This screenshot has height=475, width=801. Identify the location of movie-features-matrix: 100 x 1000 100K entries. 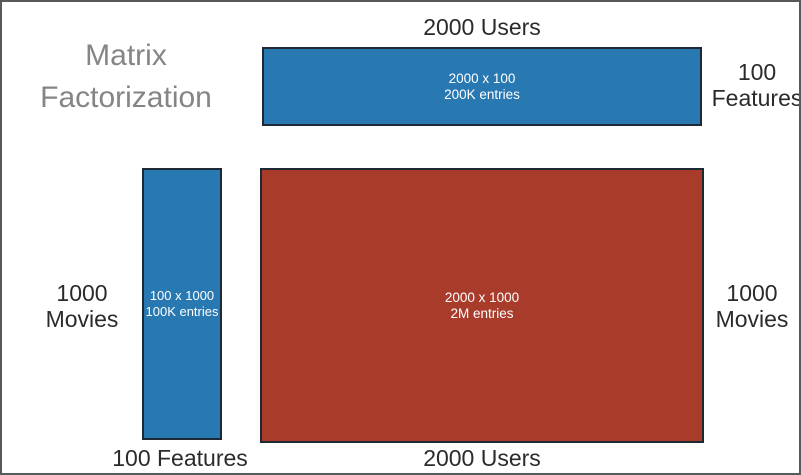
(182, 304).